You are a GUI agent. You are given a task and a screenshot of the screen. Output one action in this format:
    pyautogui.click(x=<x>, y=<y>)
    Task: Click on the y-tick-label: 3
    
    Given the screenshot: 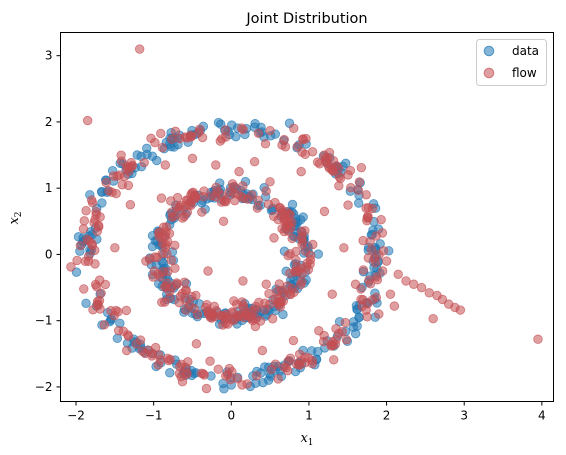 What is the action you would take?
    pyautogui.click(x=49, y=56)
    